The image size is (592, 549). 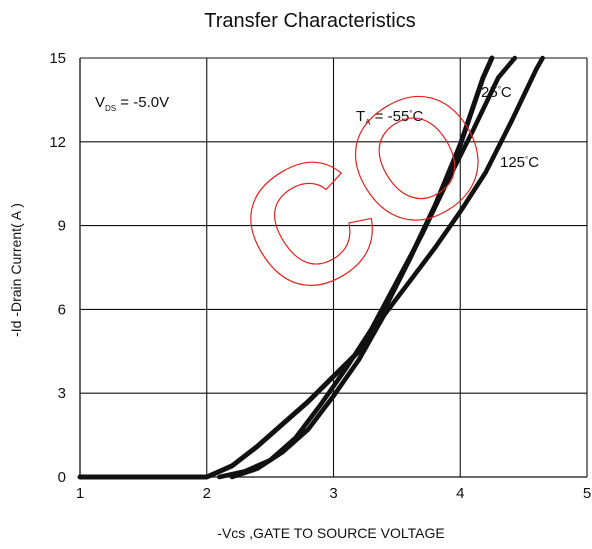 I want to click on ta-condition-degree: °, so click(x=410, y=113).